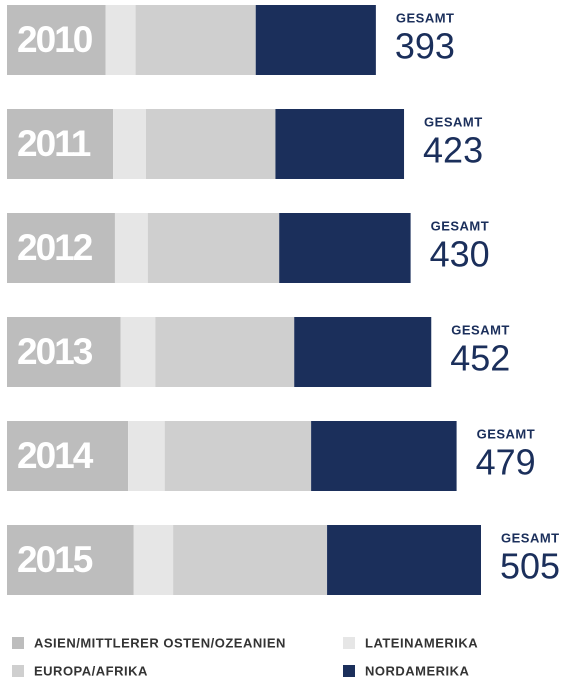 The image size is (563, 681). I want to click on total-value: 393, so click(425, 46).